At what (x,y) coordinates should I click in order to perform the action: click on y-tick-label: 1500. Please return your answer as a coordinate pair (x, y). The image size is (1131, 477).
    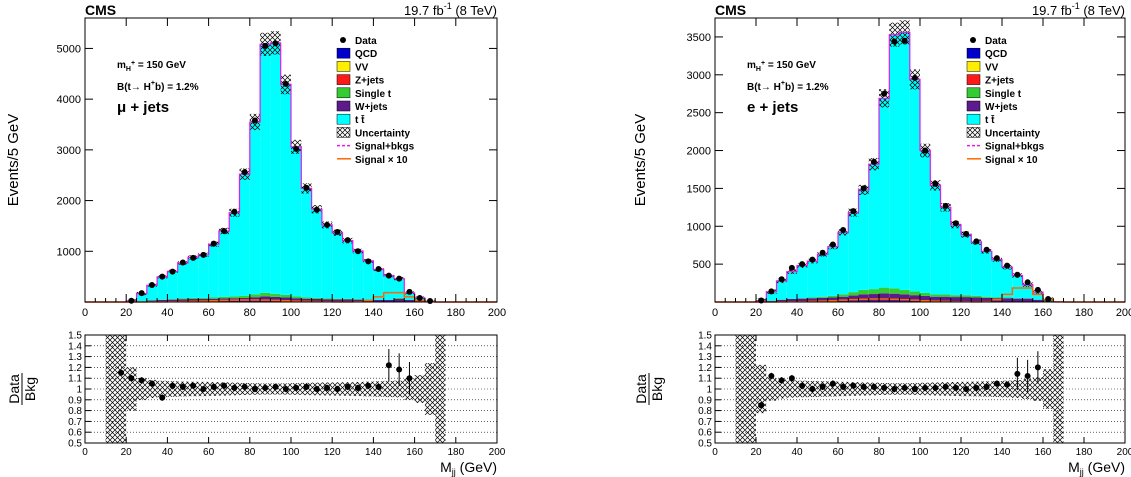
    Looking at the image, I should click on (699, 189).